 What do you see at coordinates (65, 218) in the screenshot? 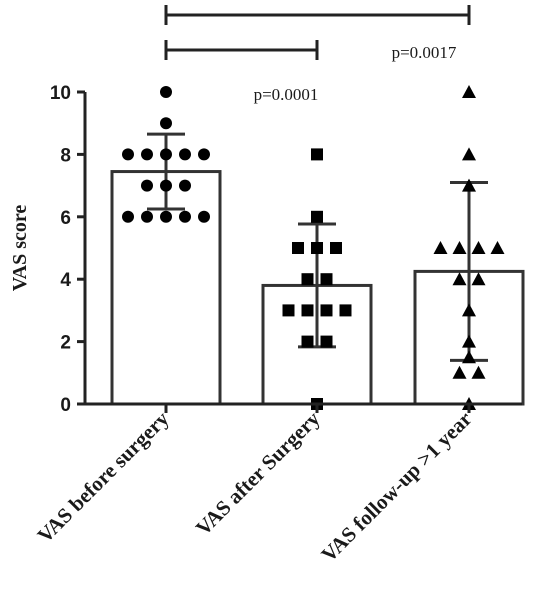
I see `y-tick-label-3: 6` at bounding box center [65, 218].